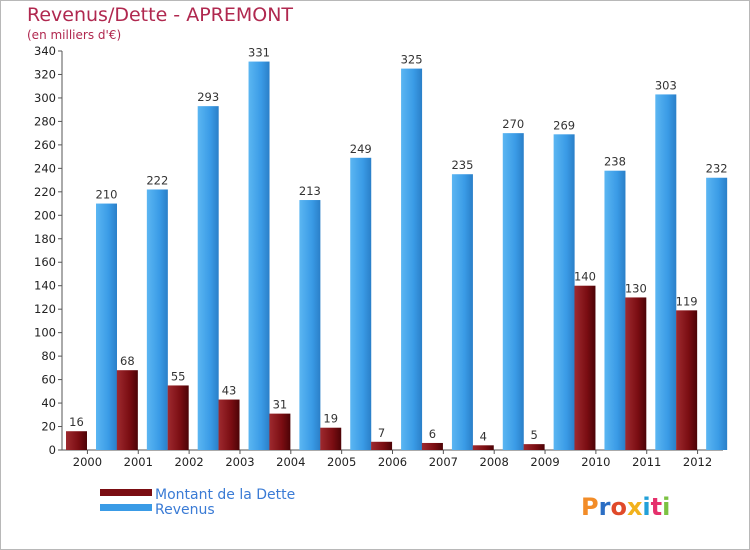  I want to click on debt-value-label: 68, so click(127, 361).